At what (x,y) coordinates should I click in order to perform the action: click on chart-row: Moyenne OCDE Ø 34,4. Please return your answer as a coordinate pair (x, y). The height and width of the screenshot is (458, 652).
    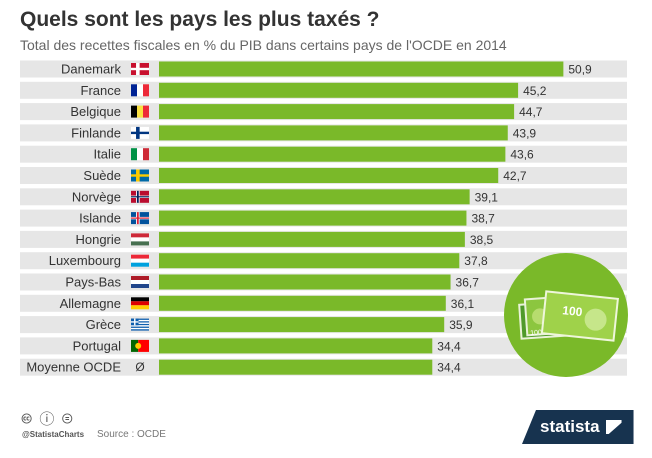
    Looking at the image, I should click on (323, 367).